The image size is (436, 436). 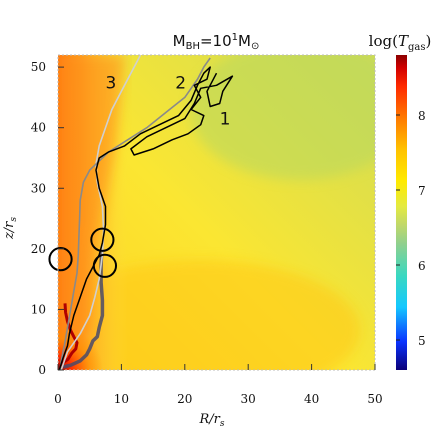 What do you see at coordinates (422, 116) in the screenshot?
I see `colorbar-tick-label: 8` at bounding box center [422, 116].